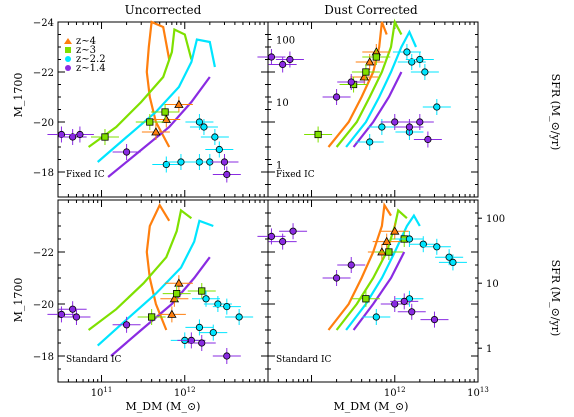 This screenshot has height=417, width=574. Describe the element at coordinates (18, 300) in the screenshot. I see `y-axis-label-bottom: M_1700` at that location.